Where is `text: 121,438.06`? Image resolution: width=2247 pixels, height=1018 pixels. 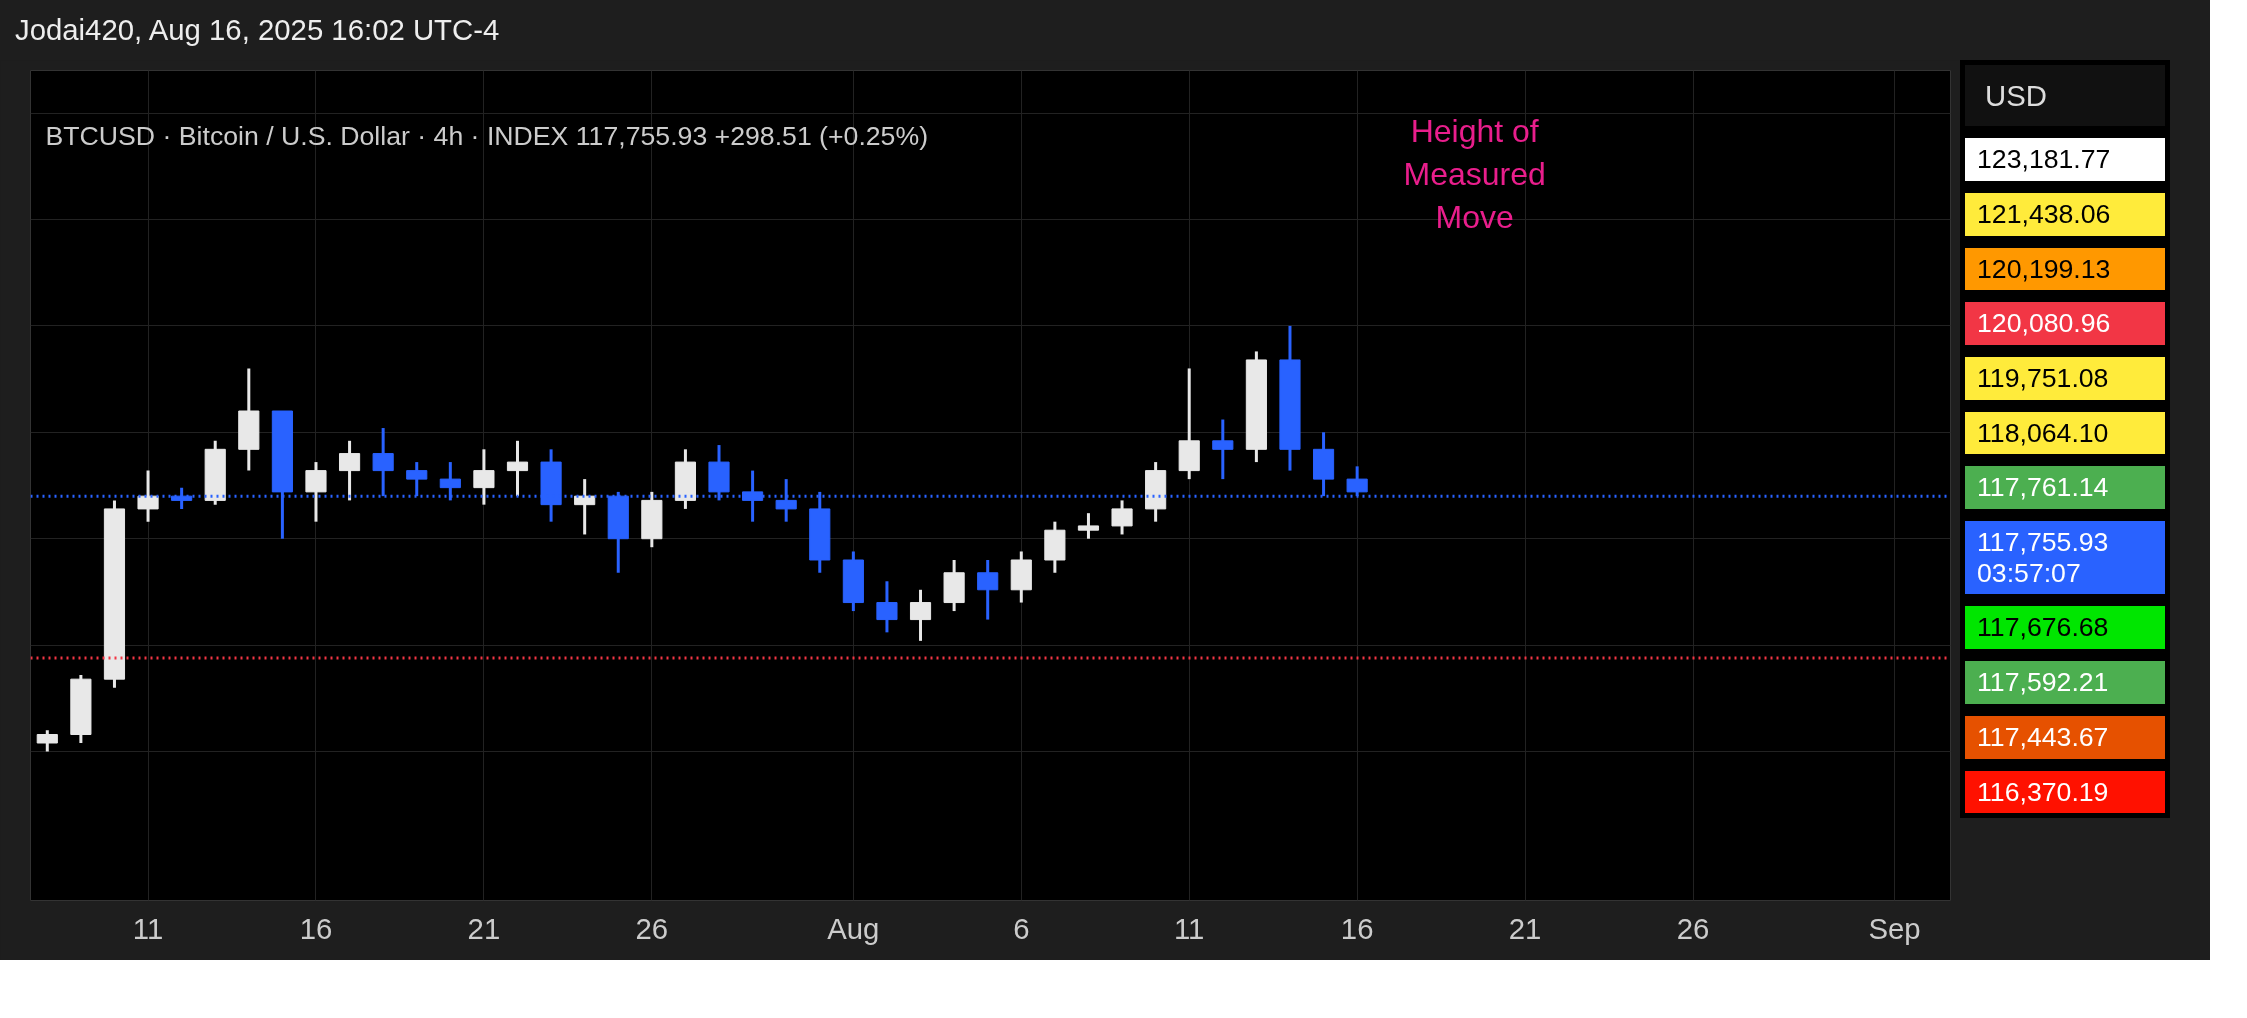 text: 121,438.06 is located at coordinates (2044, 214).